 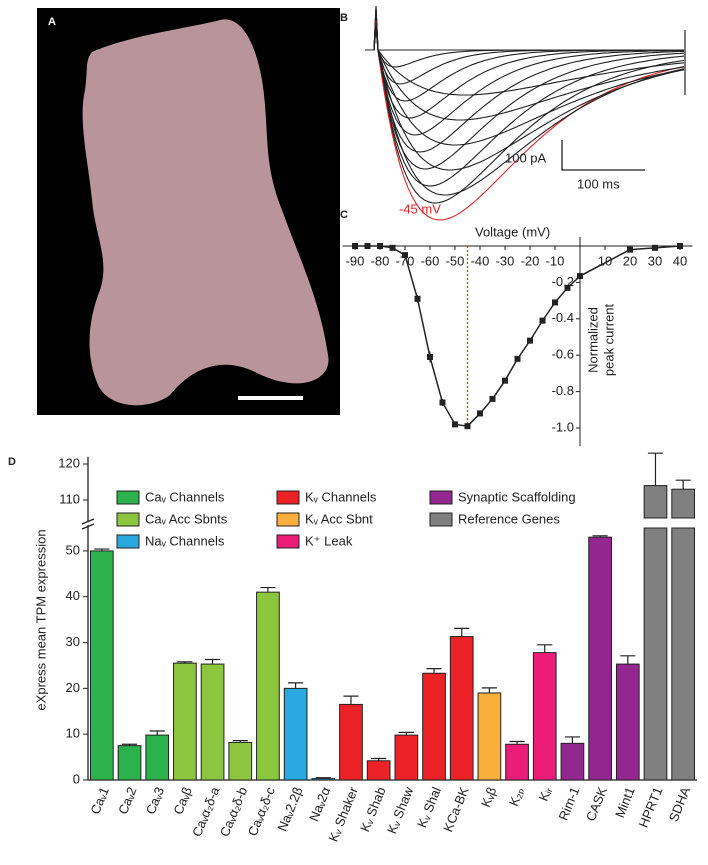 What do you see at coordinates (625, 802) in the screenshot?
I see `x-tick-label: Mint1` at bounding box center [625, 802].